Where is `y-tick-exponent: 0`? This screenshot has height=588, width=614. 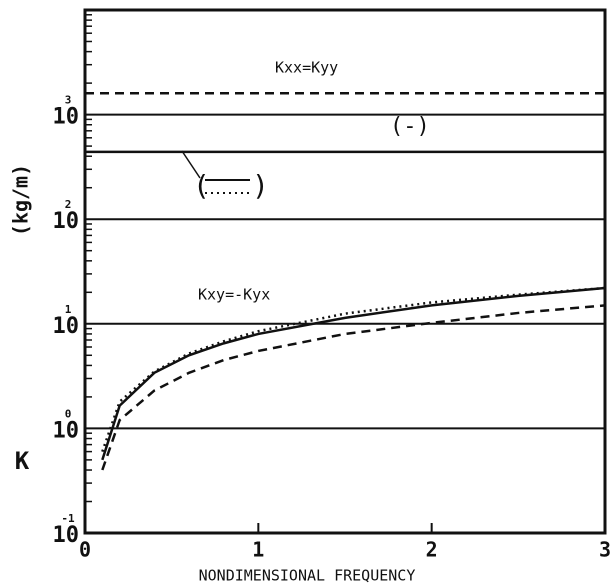 y-tick-exponent: 0 is located at coordinates (68, 413).